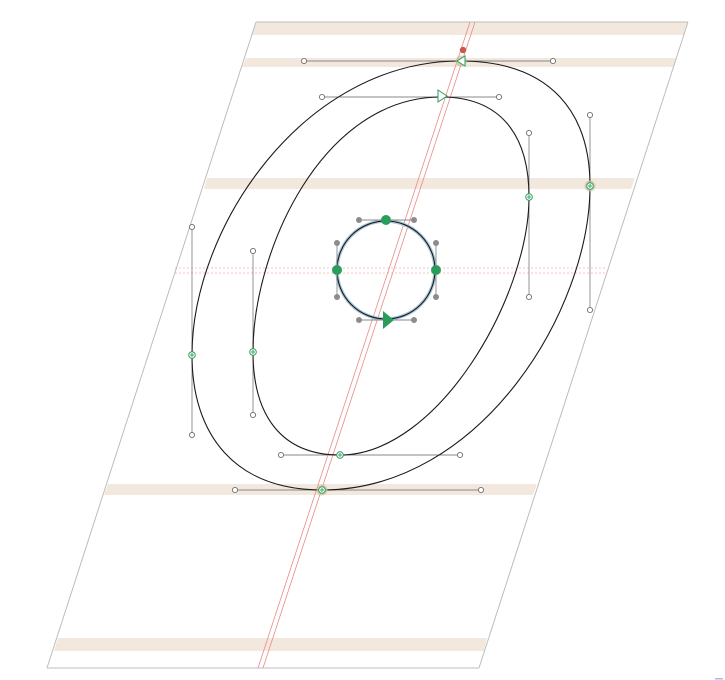 Image resolution: width=725 pixels, height=680 pixels. I want to click on zone-ascender, so click(469, 28).